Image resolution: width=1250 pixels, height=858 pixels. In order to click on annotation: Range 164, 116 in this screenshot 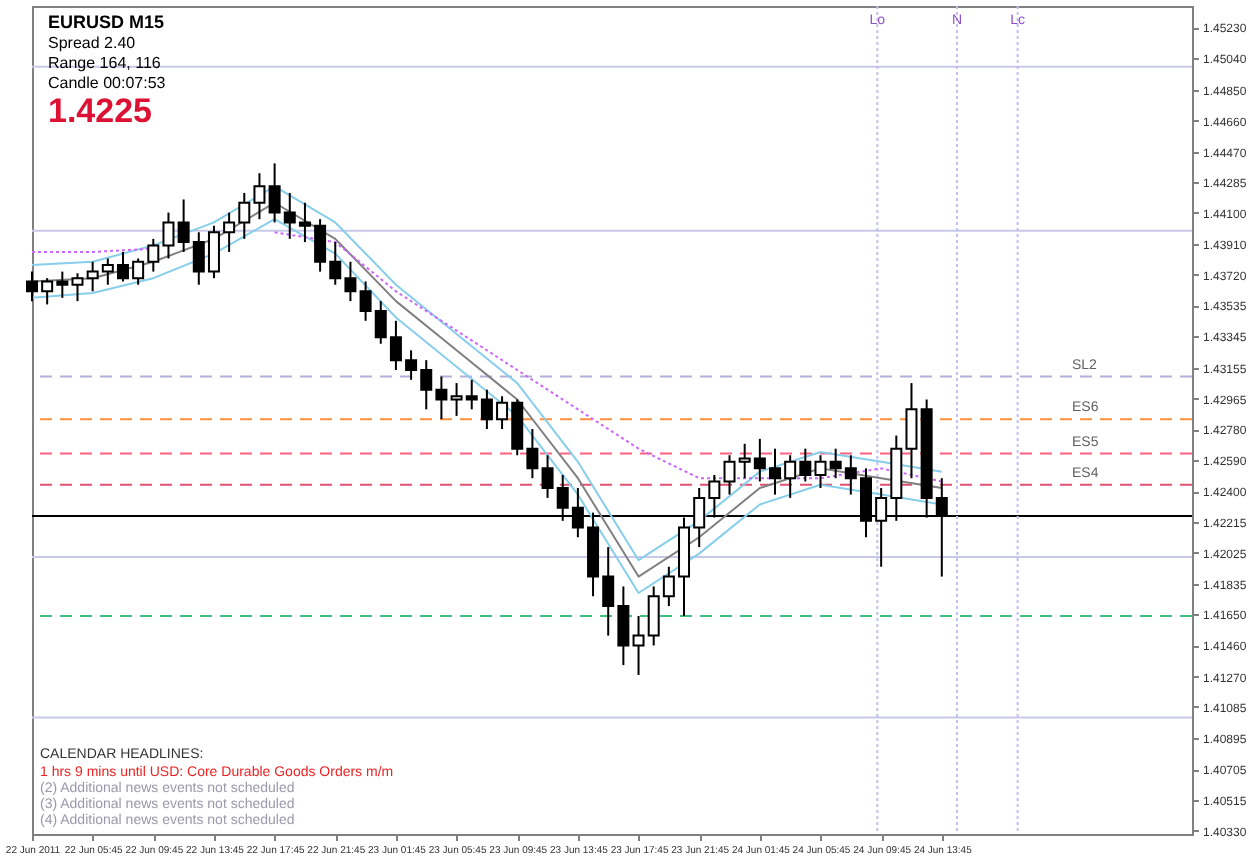, I will do `click(105, 63)`.